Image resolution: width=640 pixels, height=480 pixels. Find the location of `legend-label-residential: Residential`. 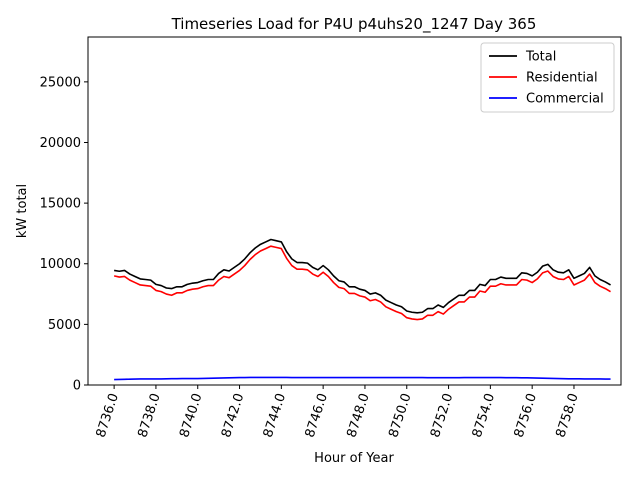

legend-label-residential: Residential is located at coordinates (562, 78).